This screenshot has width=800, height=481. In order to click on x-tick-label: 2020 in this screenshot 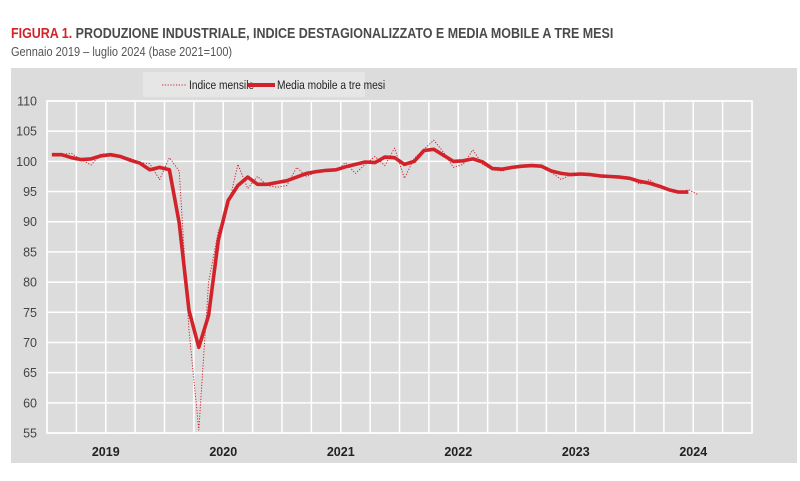, I will do `click(223, 452)`.